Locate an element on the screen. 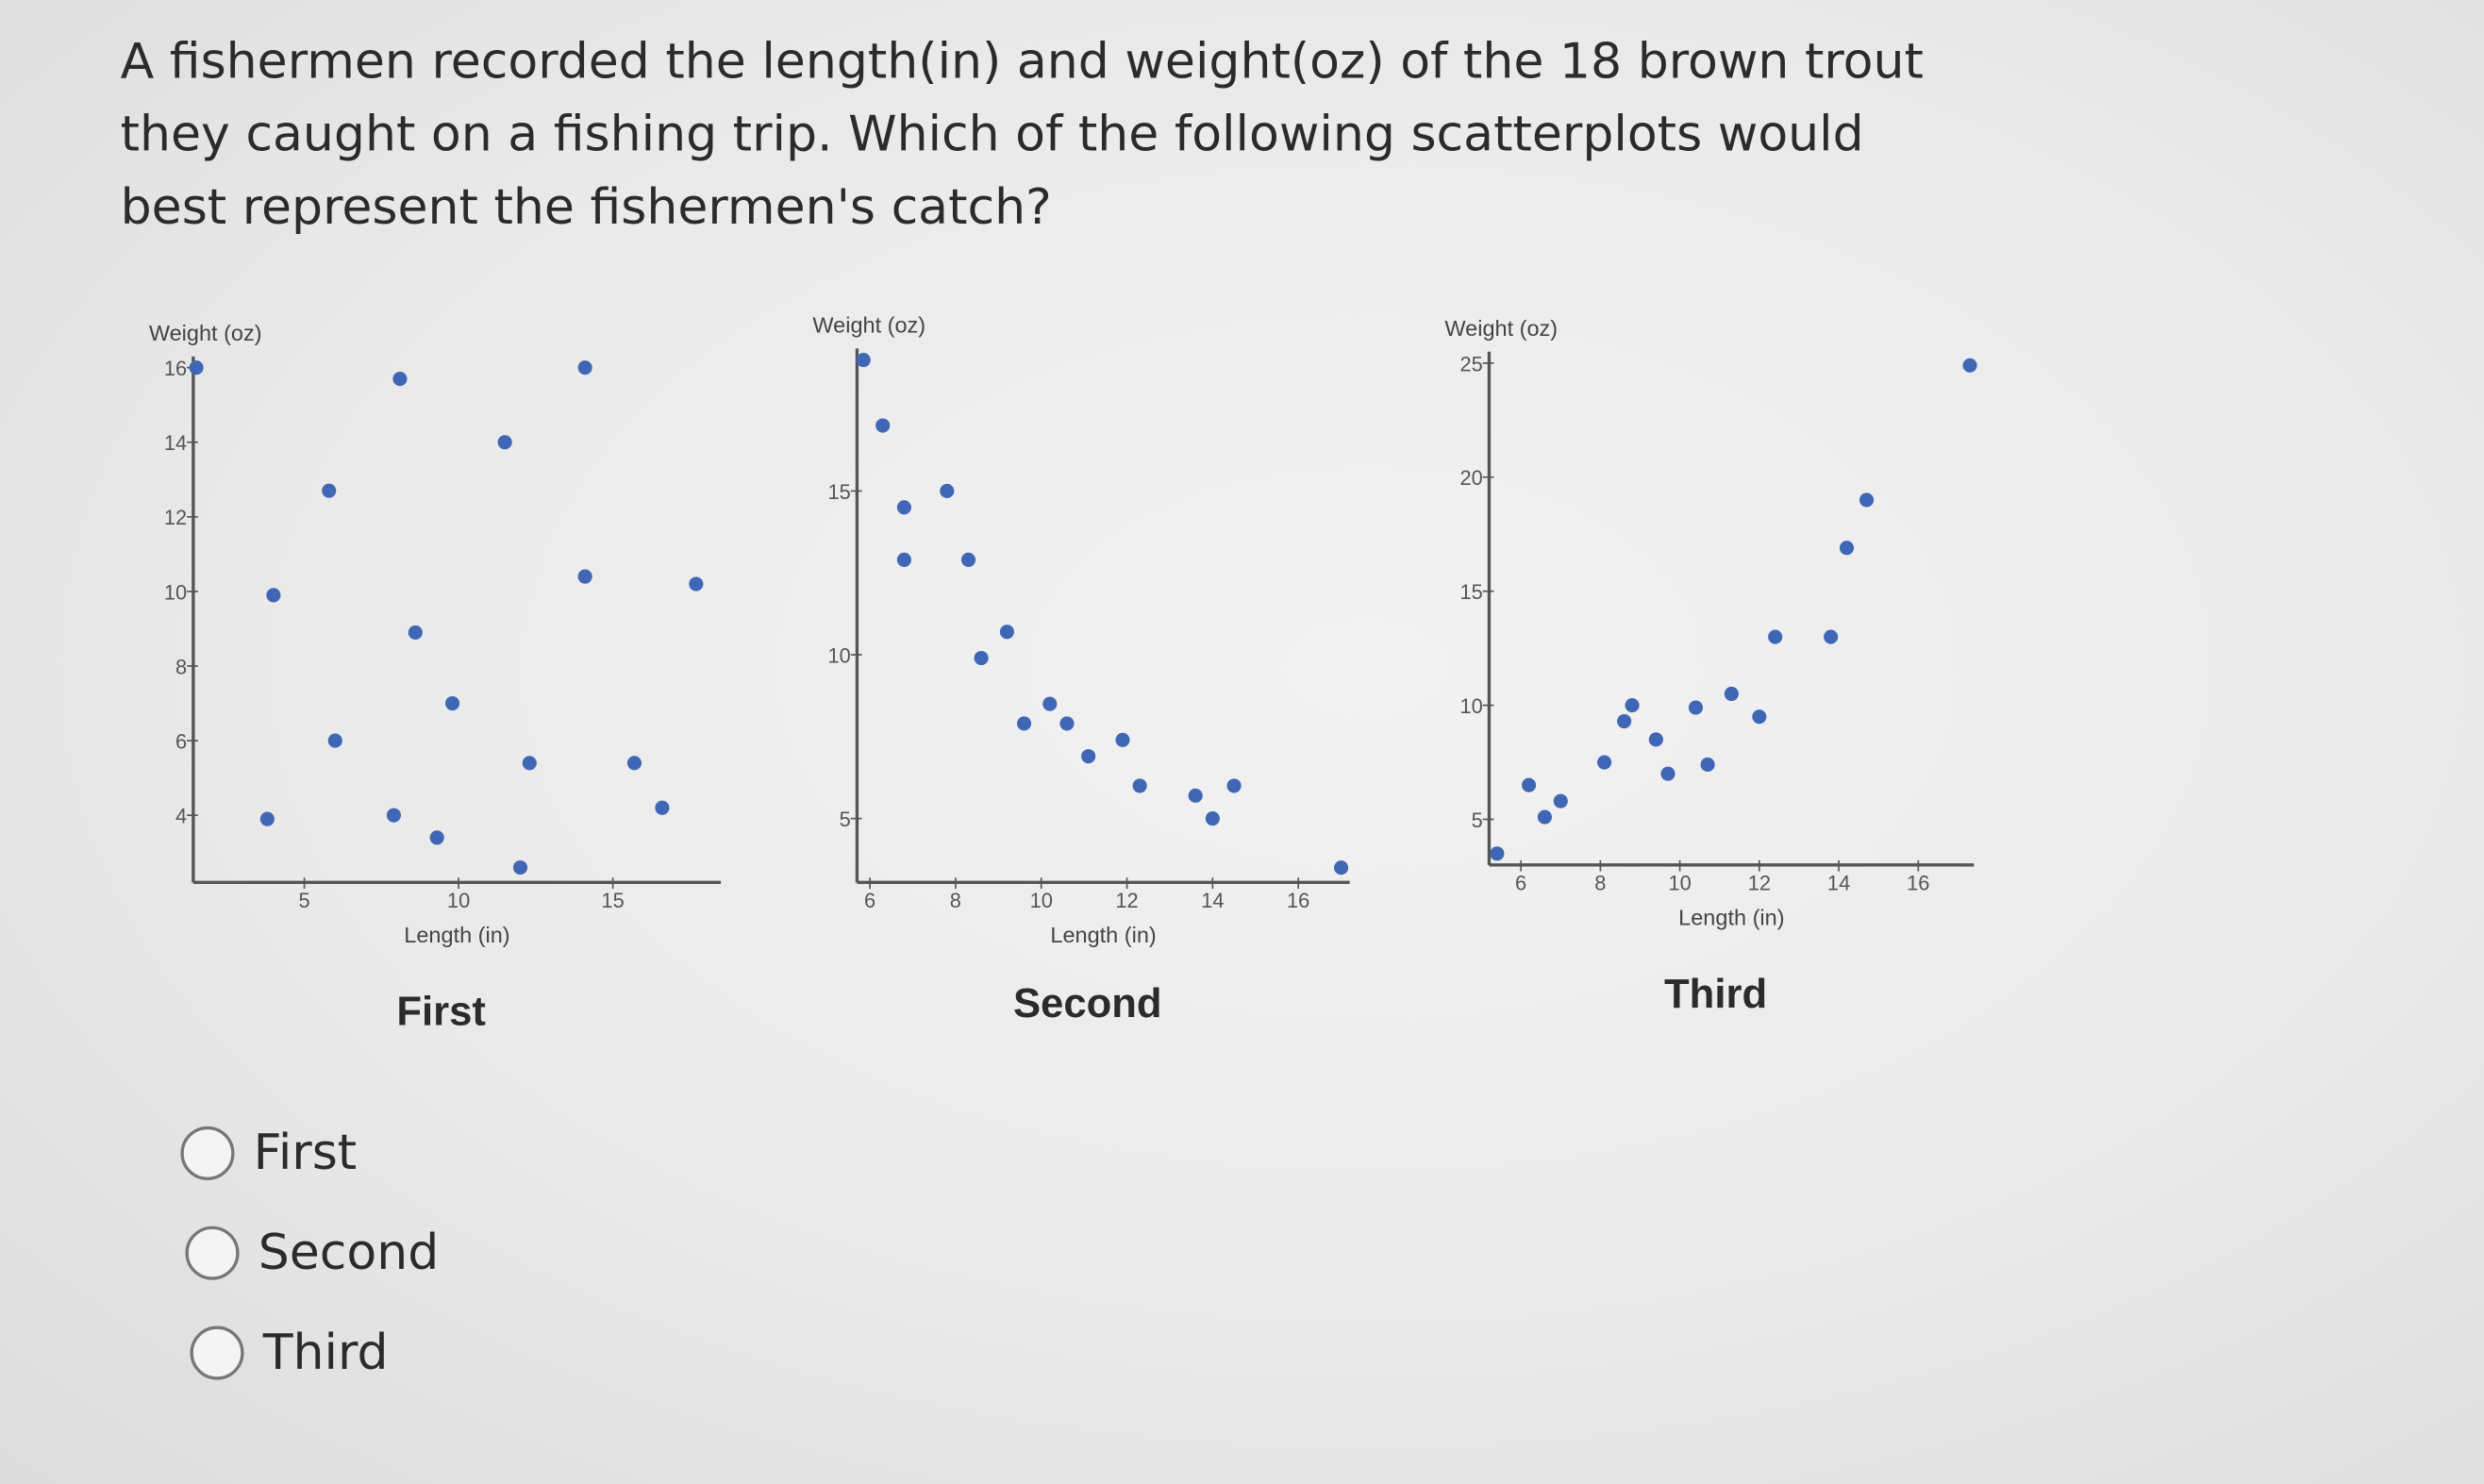  option-label: Second is located at coordinates (349, 1253).